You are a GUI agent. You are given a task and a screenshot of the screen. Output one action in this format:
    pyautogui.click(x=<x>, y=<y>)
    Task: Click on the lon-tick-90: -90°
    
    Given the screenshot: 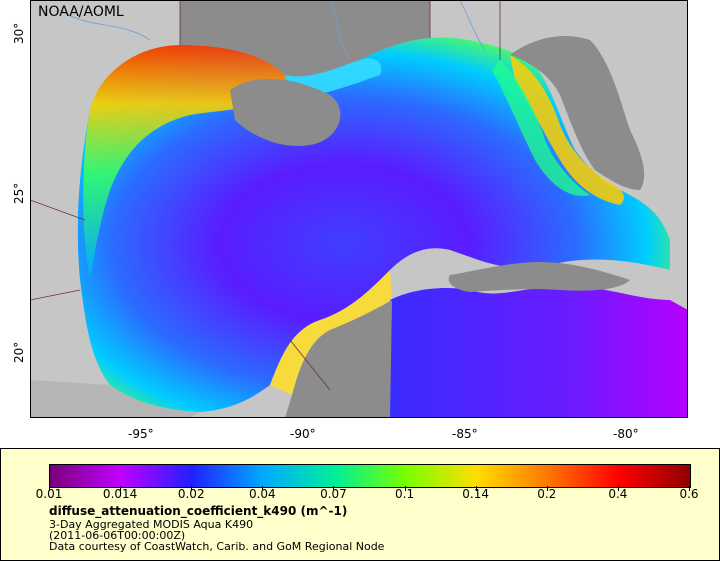 What is the action you would take?
    pyautogui.click(x=303, y=434)
    